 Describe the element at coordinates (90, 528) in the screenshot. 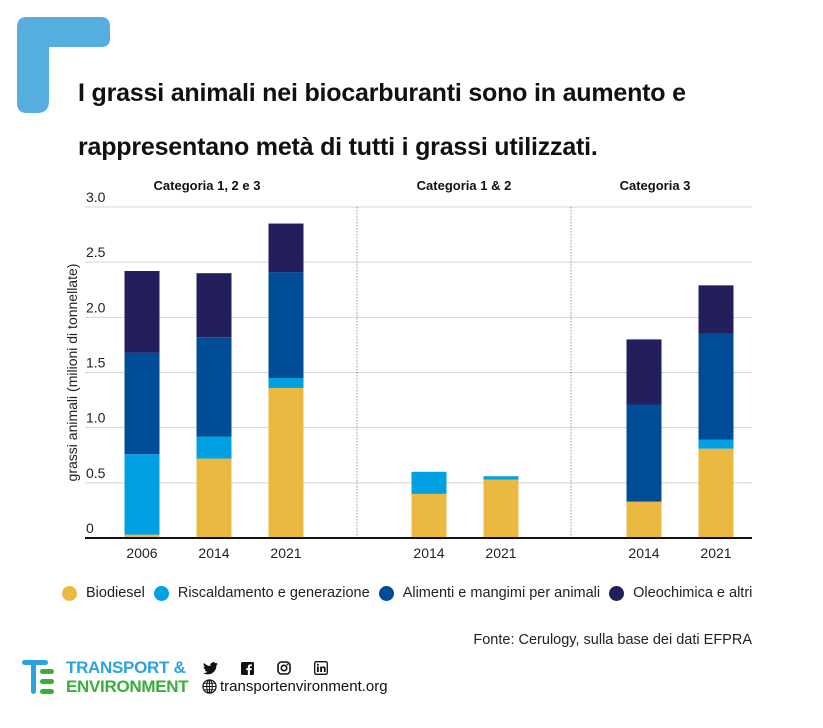

I see `y-tick-label: 0` at that location.